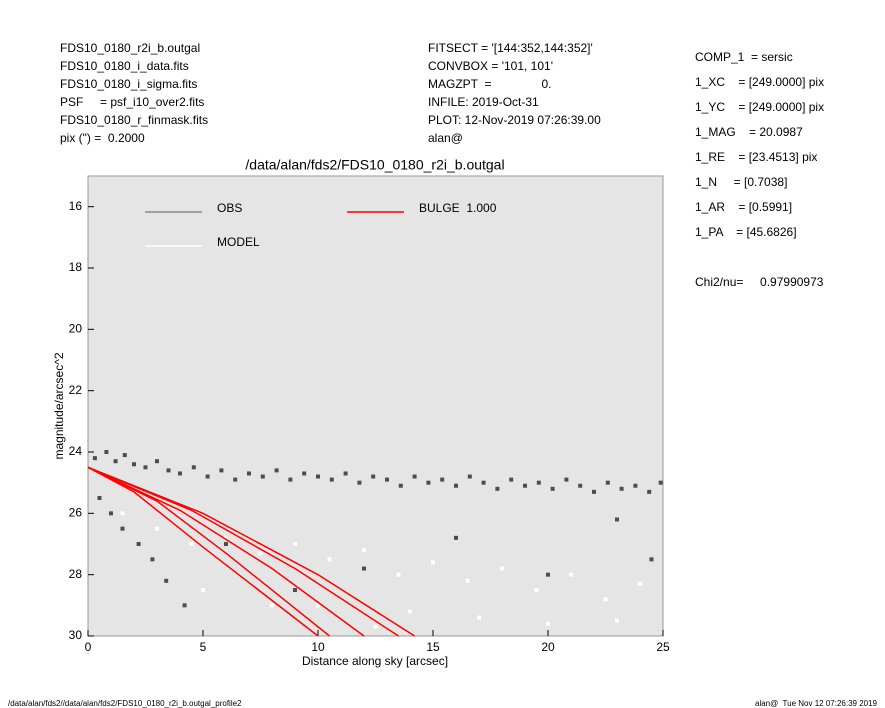 The height and width of the screenshot is (708, 885). Describe the element at coordinates (374, 165) in the screenshot. I see `chart-title: /data/alan/fds2/FDS10_0180_r2i_b.outgal` at that location.